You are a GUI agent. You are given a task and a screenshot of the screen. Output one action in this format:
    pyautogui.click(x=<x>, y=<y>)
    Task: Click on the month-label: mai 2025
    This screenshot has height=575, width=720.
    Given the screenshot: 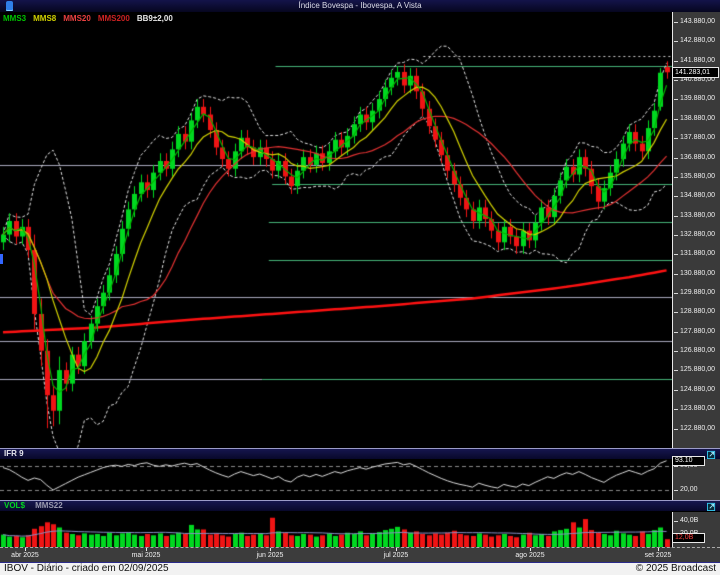 What is the action you would take?
    pyautogui.click(x=146, y=555)
    